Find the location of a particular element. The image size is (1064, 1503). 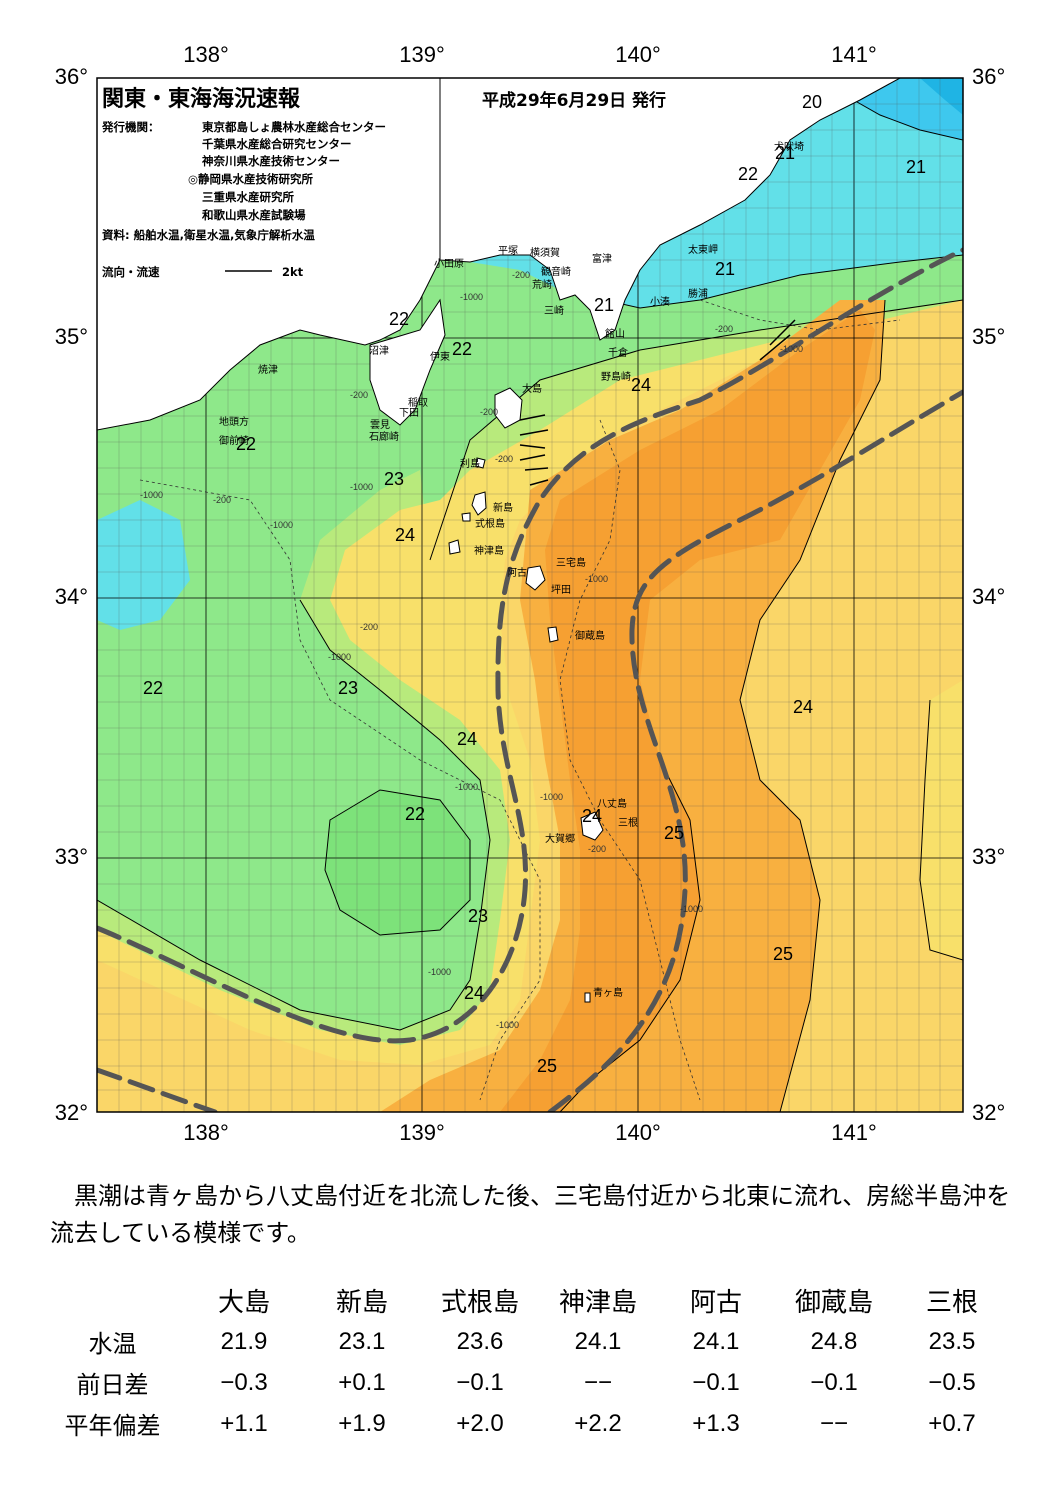

table-cell: +2.2 is located at coordinates (598, 1423).